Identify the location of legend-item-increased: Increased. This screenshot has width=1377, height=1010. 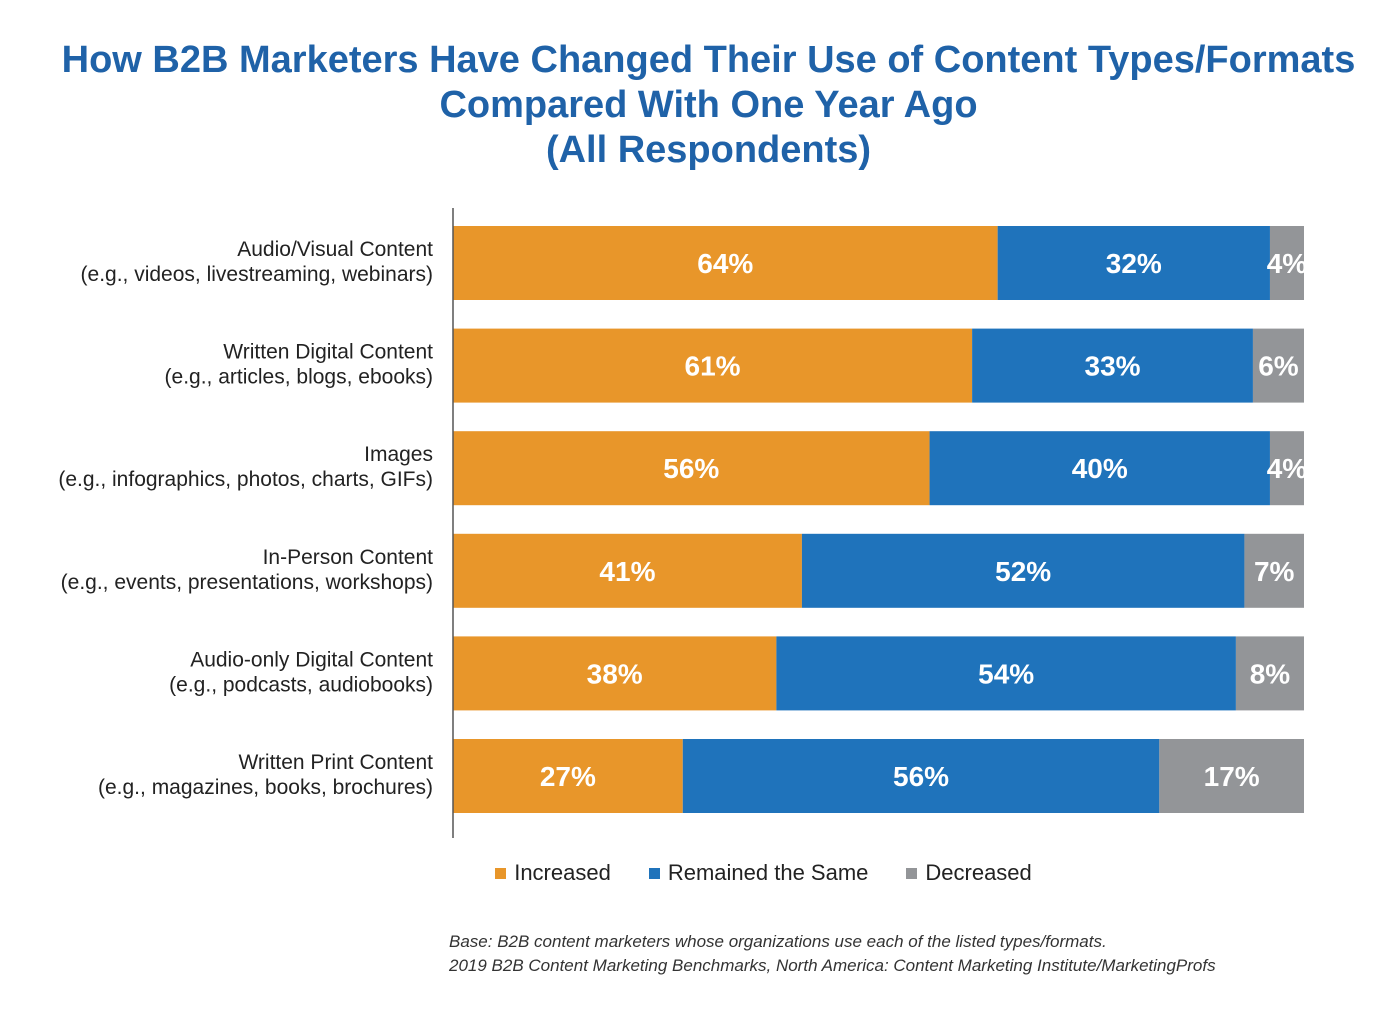
(553, 873).